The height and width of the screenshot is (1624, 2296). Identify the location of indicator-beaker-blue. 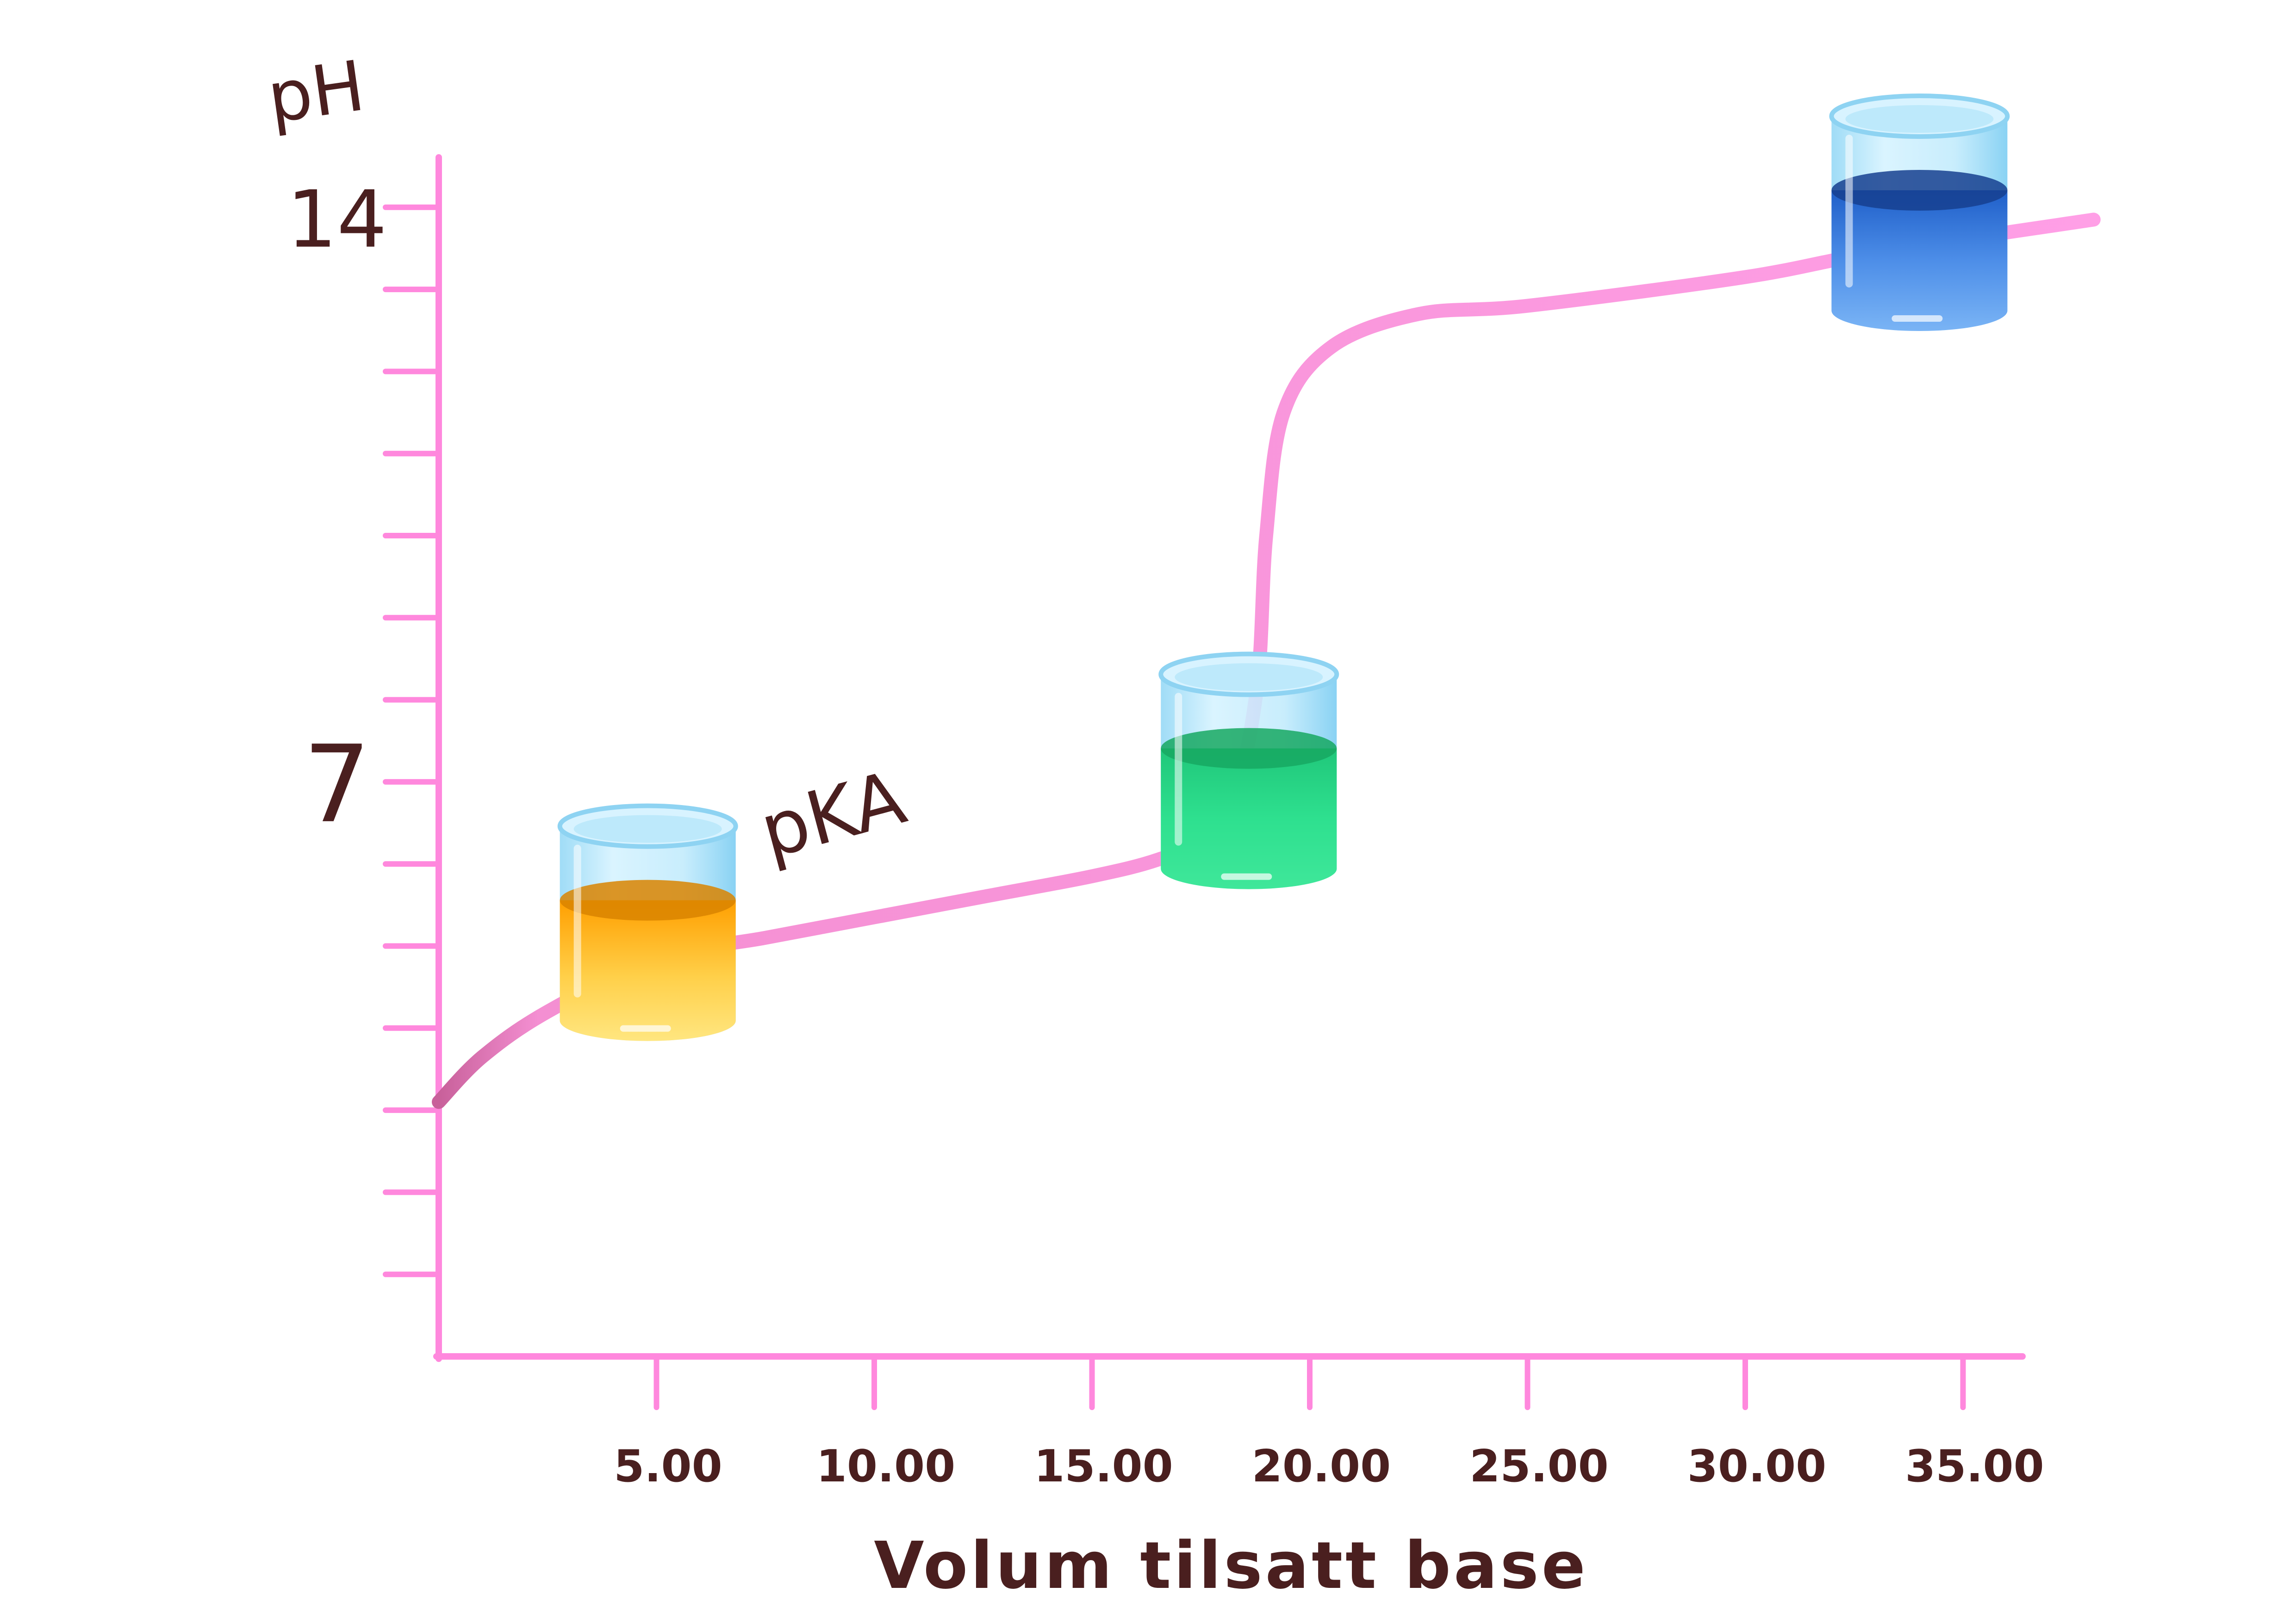
(1919, 212).